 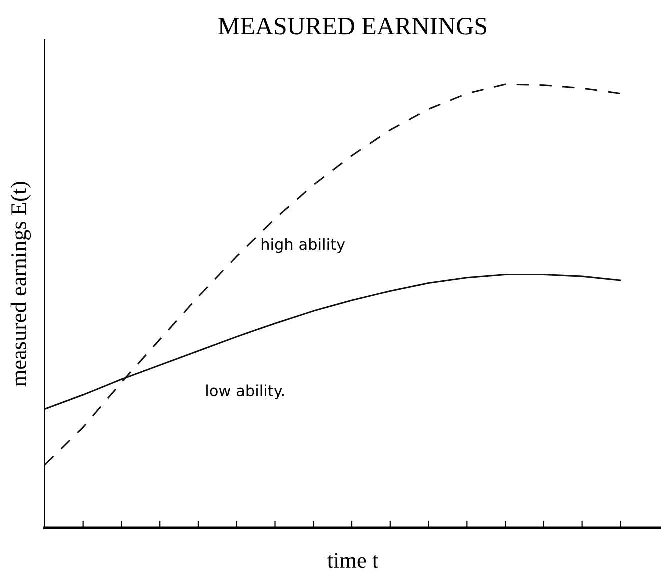 What do you see at coordinates (352, 26) in the screenshot?
I see `chart-title: MEASURED EARNINGS` at bounding box center [352, 26].